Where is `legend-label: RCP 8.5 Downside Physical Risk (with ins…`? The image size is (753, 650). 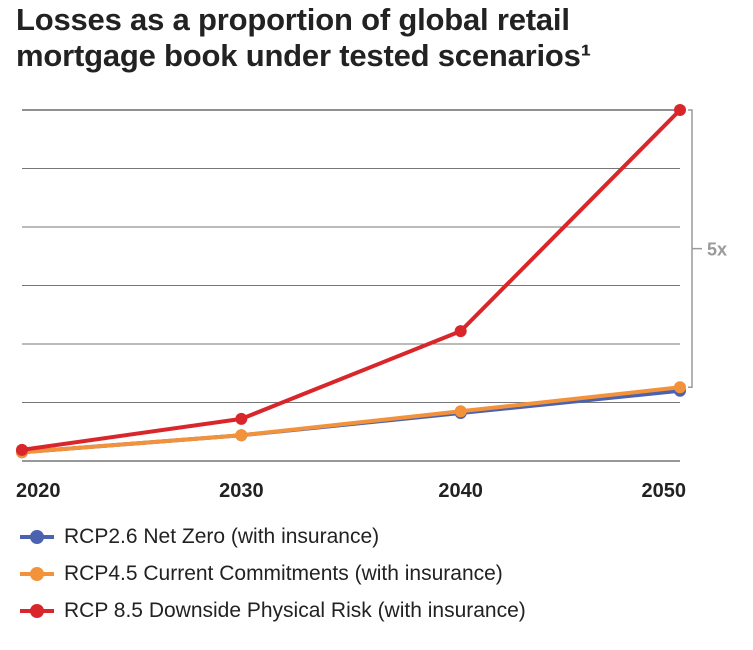
legend-label: RCP 8.5 Downside Physical Risk (with ins… is located at coordinates (295, 610).